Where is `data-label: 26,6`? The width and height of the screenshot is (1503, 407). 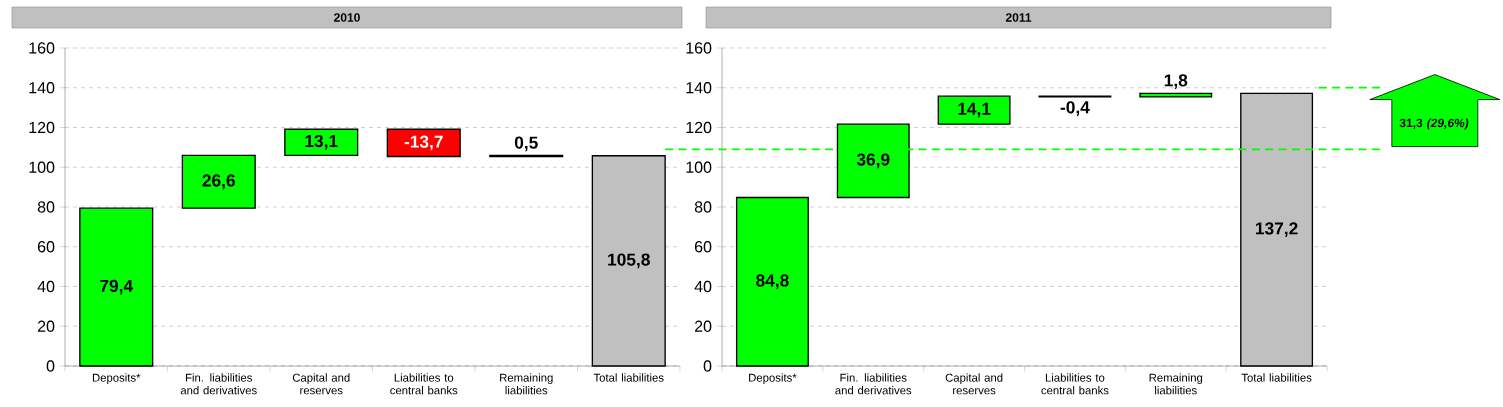
data-label: 26,6 is located at coordinates (218, 182).